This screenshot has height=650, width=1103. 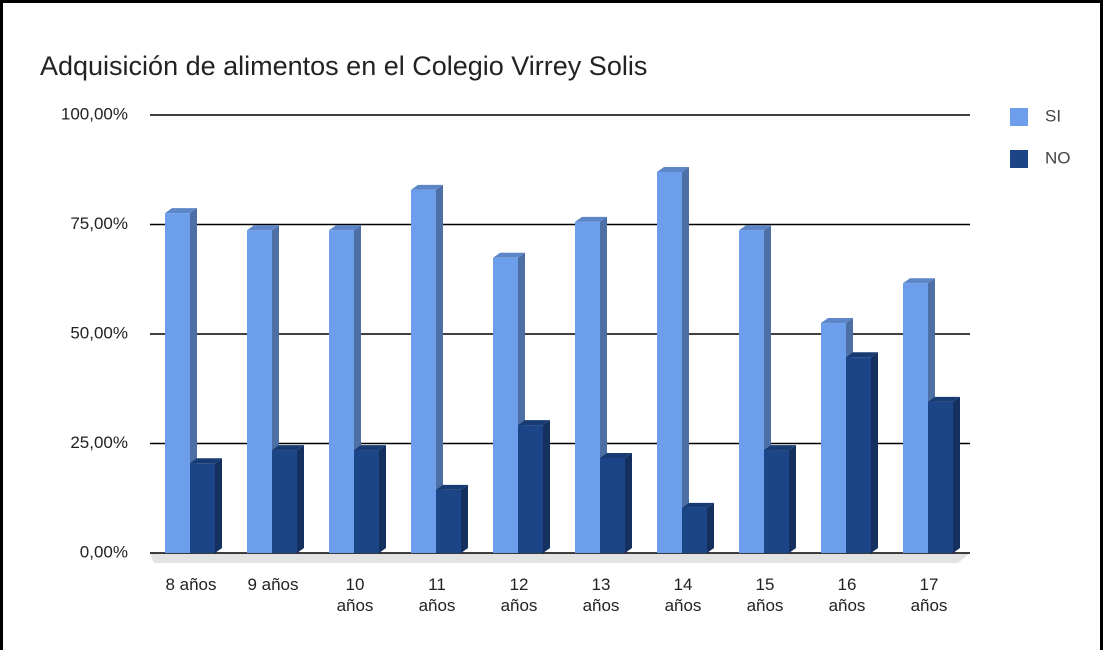 What do you see at coordinates (1058, 157) in the screenshot?
I see `legend-label: NO` at bounding box center [1058, 157].